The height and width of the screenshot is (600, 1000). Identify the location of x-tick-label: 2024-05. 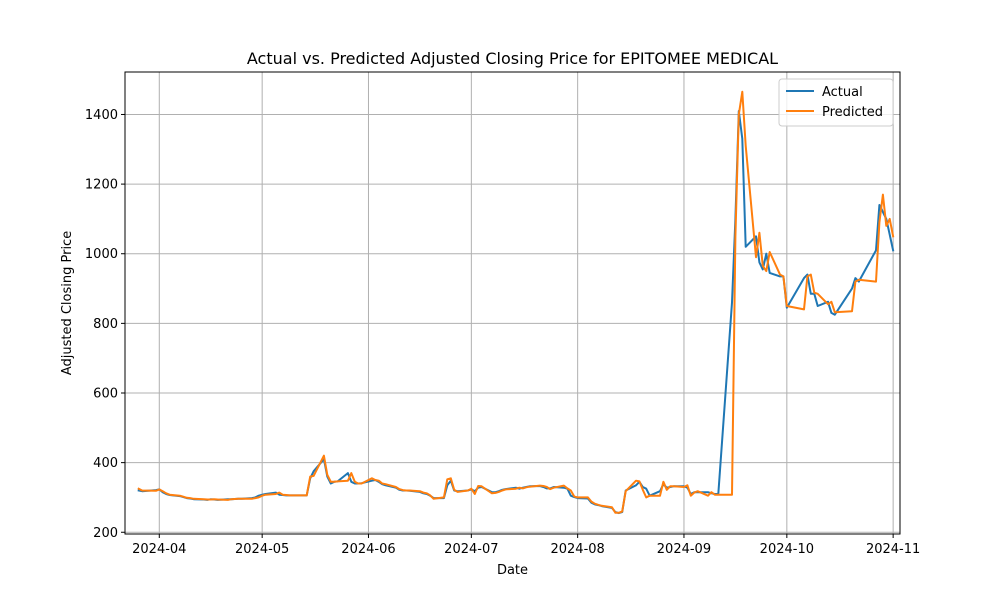
(262, 549).